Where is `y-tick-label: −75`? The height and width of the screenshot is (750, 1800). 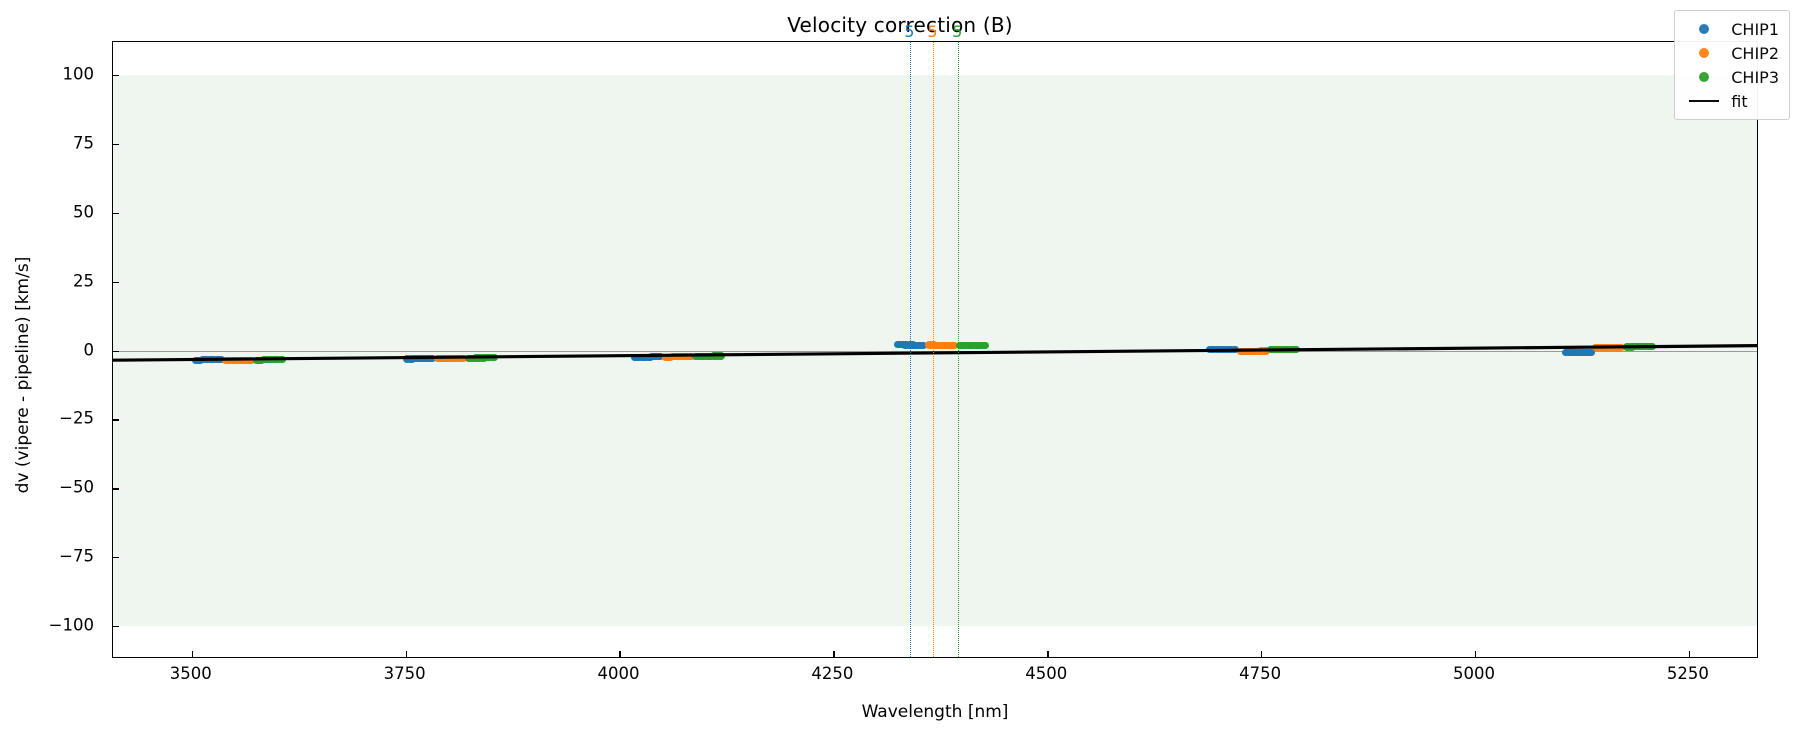
y-tick-label: −75 is located at coordinates (76, 556).